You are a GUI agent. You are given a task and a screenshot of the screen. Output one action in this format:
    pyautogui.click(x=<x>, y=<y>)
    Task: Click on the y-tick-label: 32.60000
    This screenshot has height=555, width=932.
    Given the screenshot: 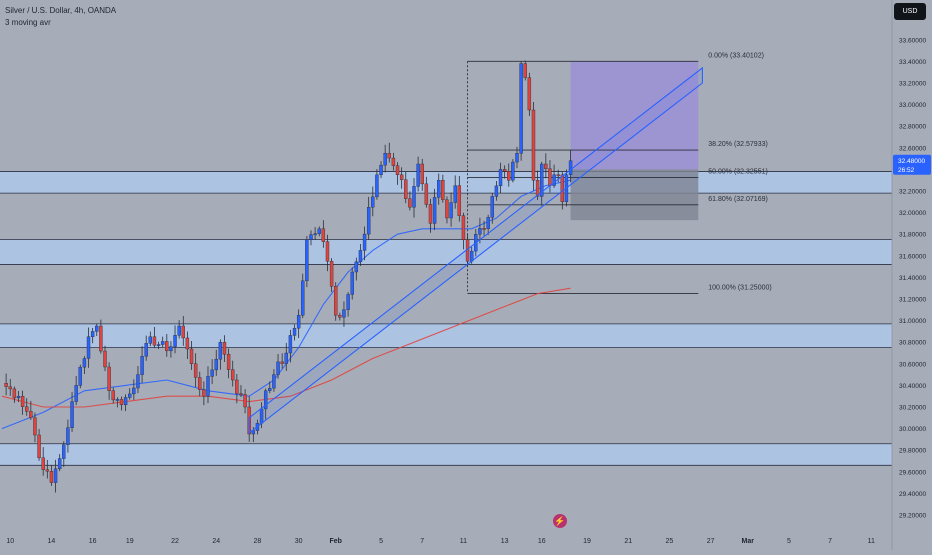 What is the action you would take?
    pyautogui.click(x=912, y=148)
    